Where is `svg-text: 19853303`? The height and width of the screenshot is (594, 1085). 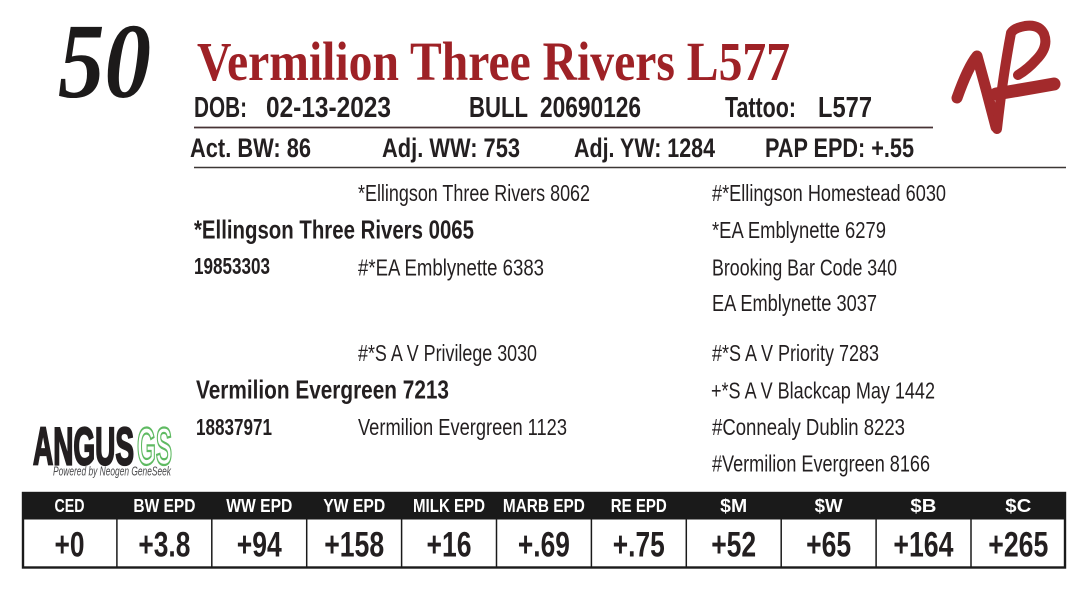
svg-text: 19853303 is located at coordinates (232, 266).